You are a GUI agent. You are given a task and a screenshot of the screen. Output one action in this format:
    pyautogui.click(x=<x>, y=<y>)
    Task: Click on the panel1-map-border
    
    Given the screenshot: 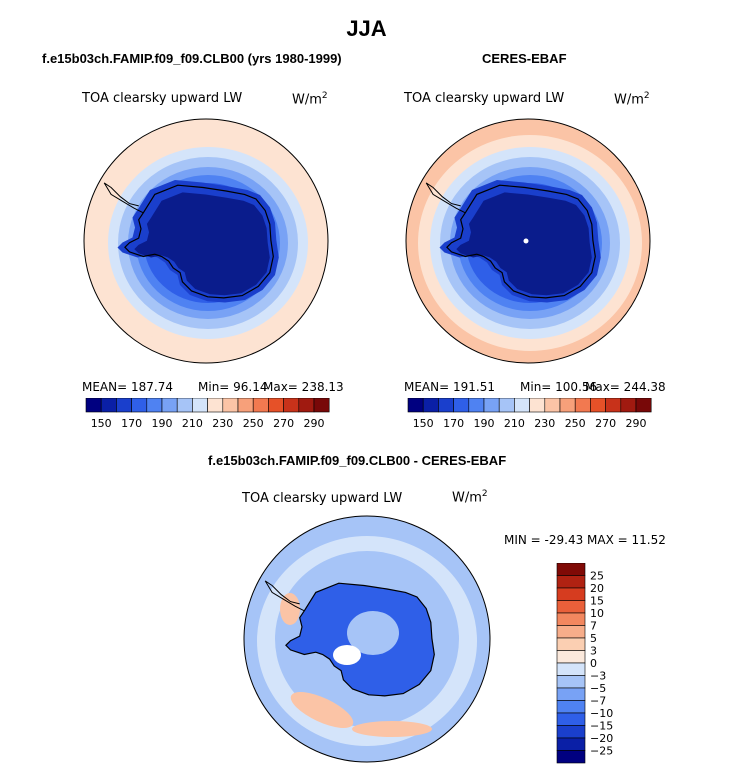 What is the action you would take?
    pyautogui.click(x=206, y=241)
    